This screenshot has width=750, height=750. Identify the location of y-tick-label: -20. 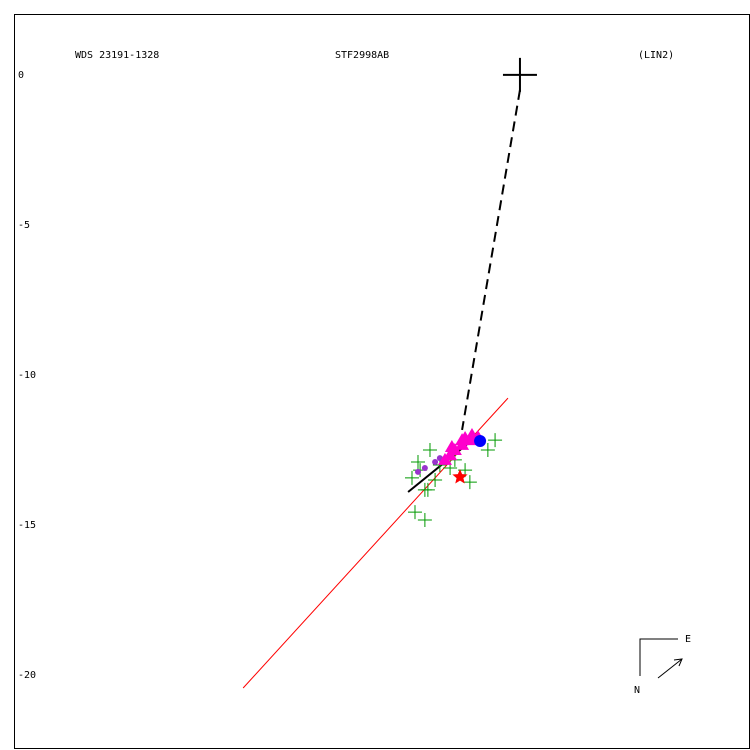
(27, 675).